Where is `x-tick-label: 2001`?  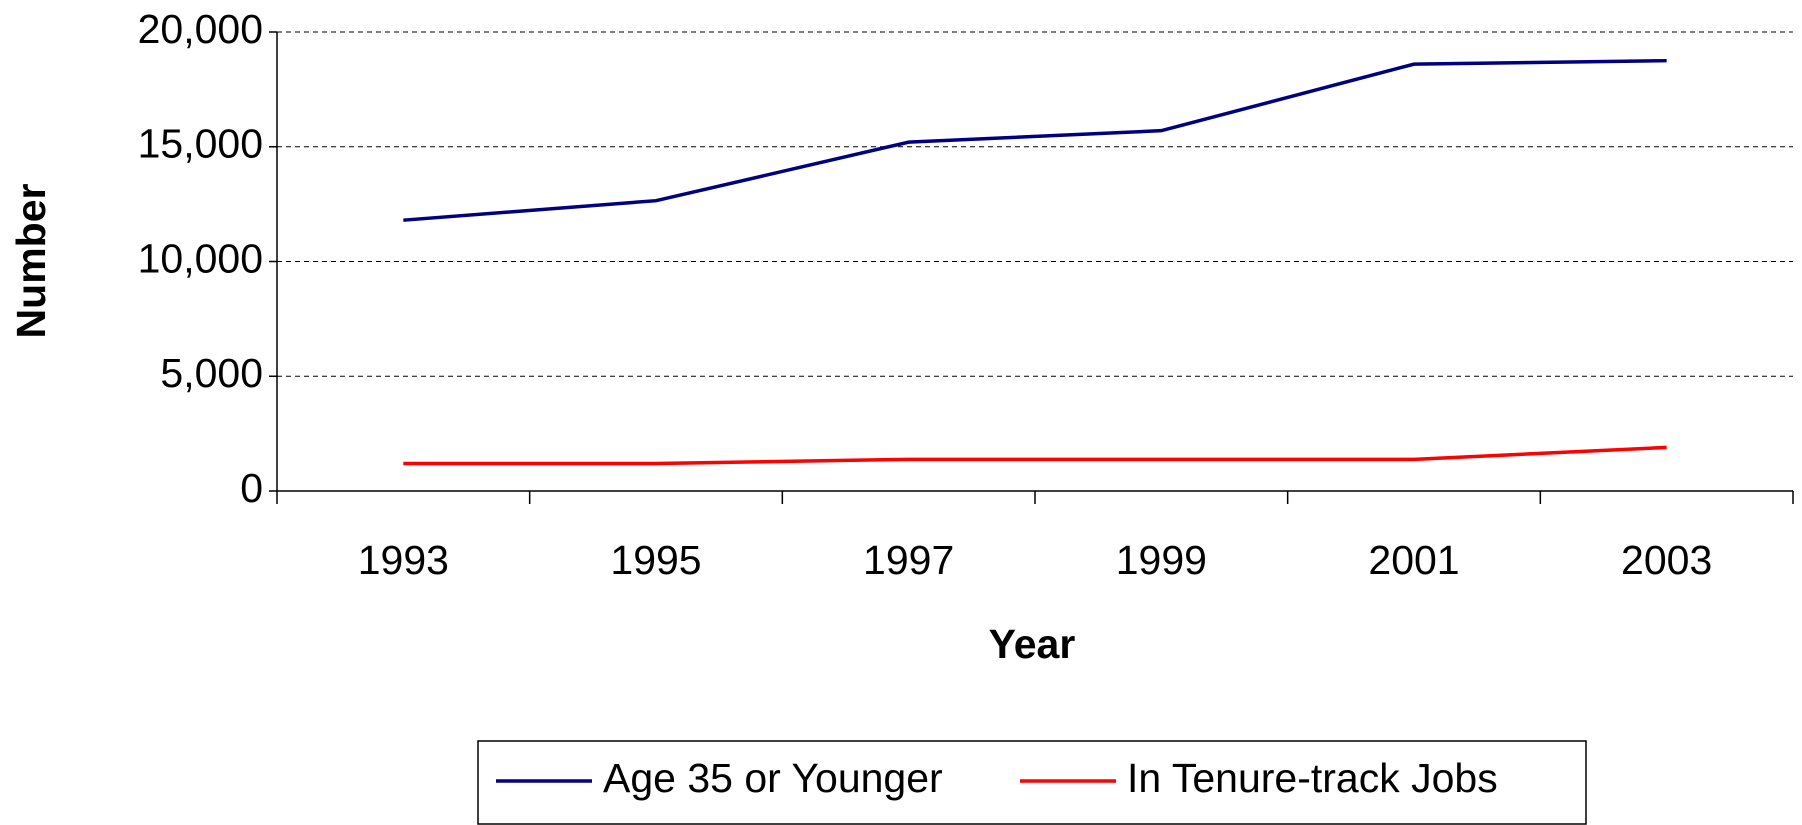
x-tick-label: 2001 is located at coordinates (1413, 560).